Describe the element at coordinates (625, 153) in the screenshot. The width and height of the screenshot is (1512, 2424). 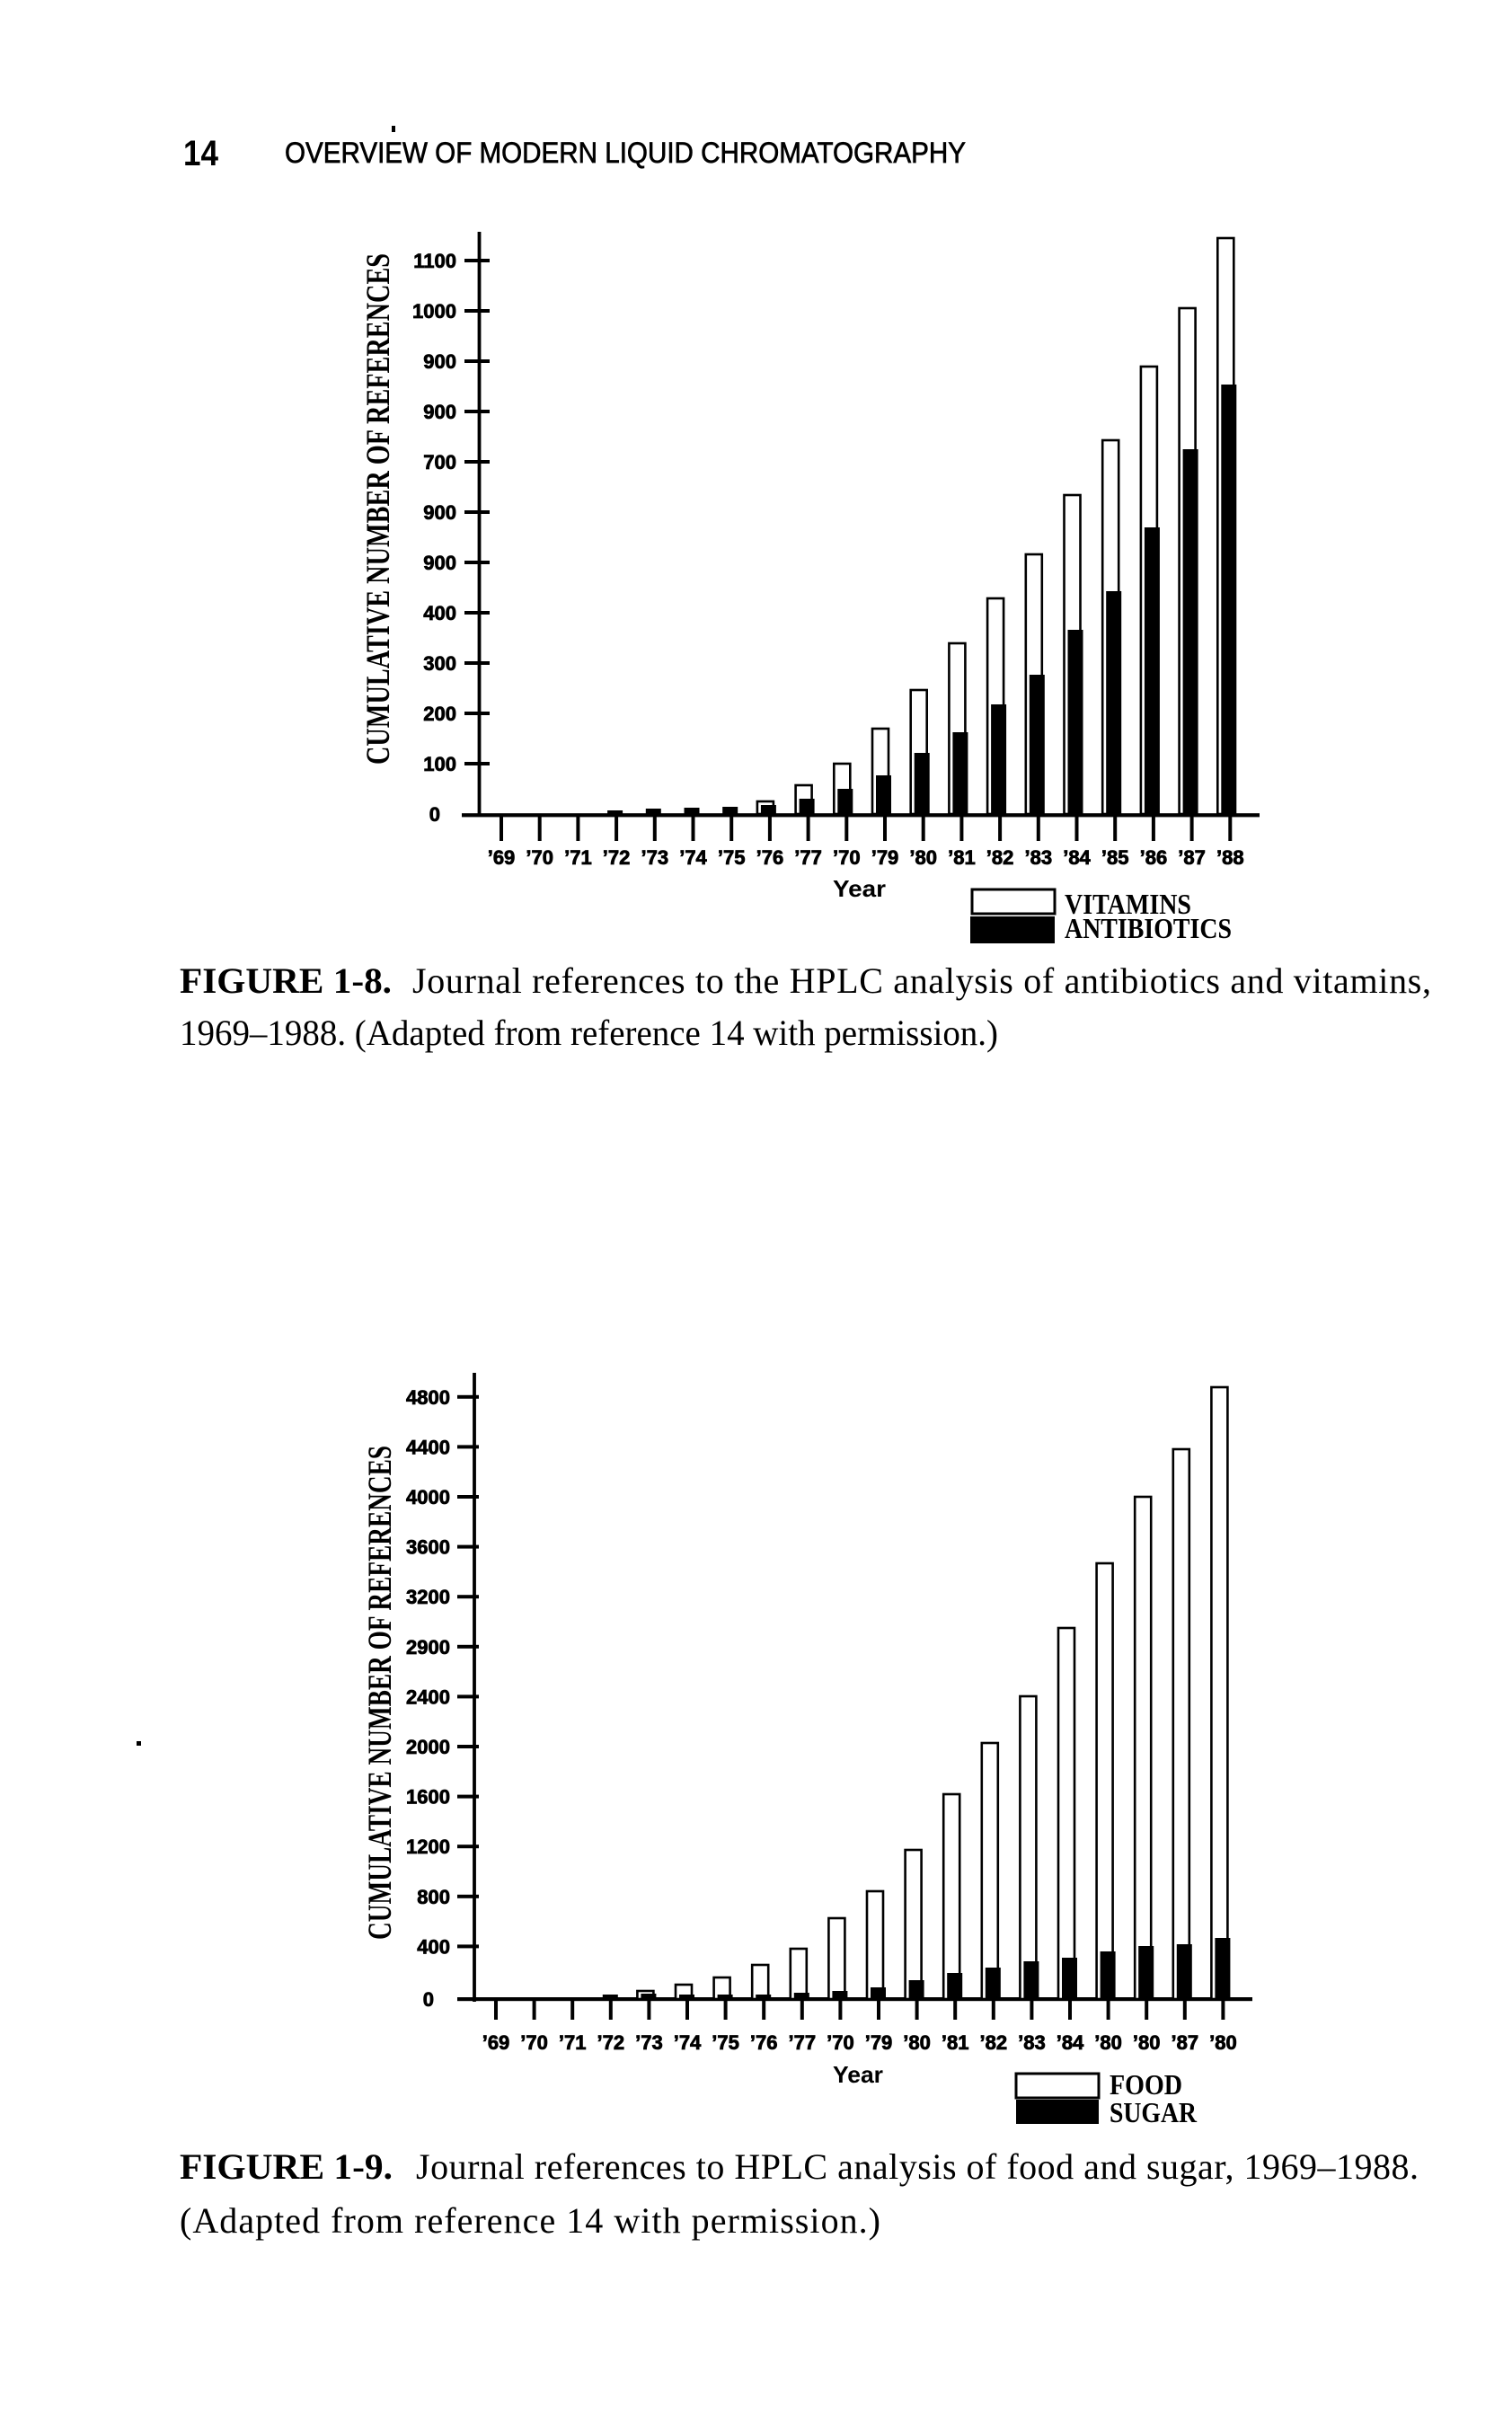
I see `svg-text:OVERVIEW OF MODERN LIQUID CHRO: OVERVIEW OF MODERN LIQUID CHROMATOGRAPHY` at that location.